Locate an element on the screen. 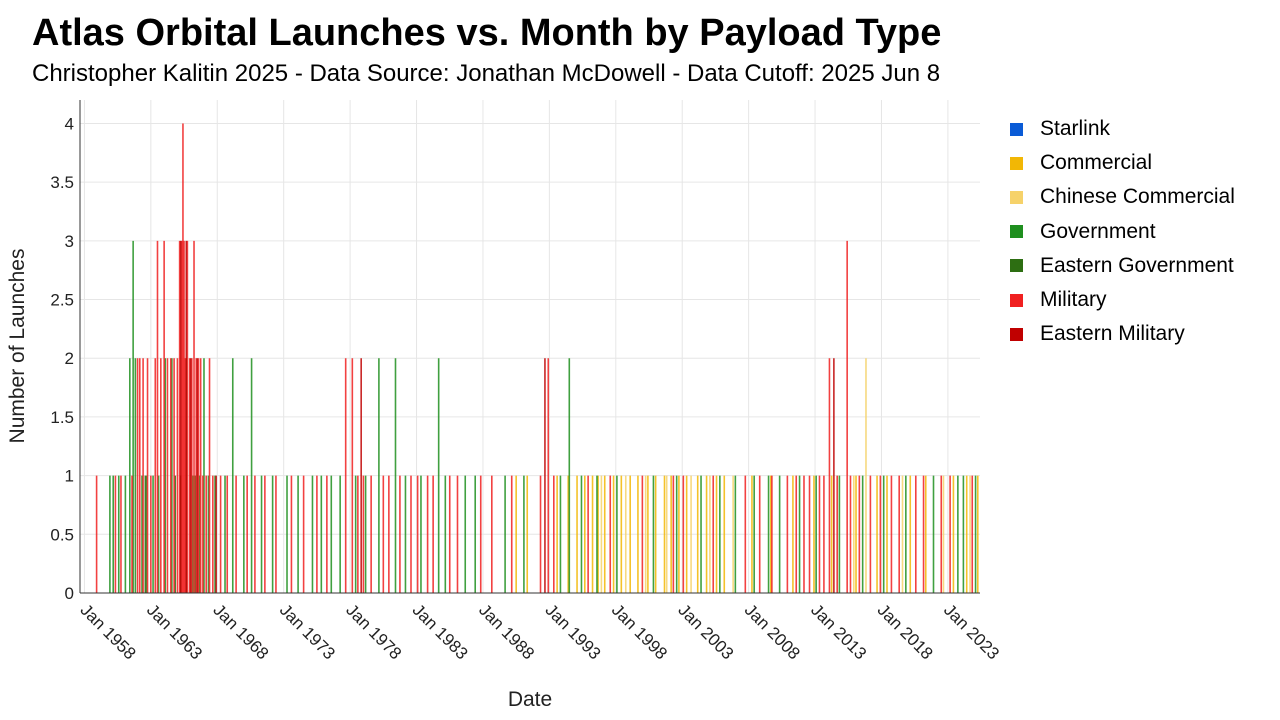  y-tick-label: 1.5 is located at coordinates (62, 417).